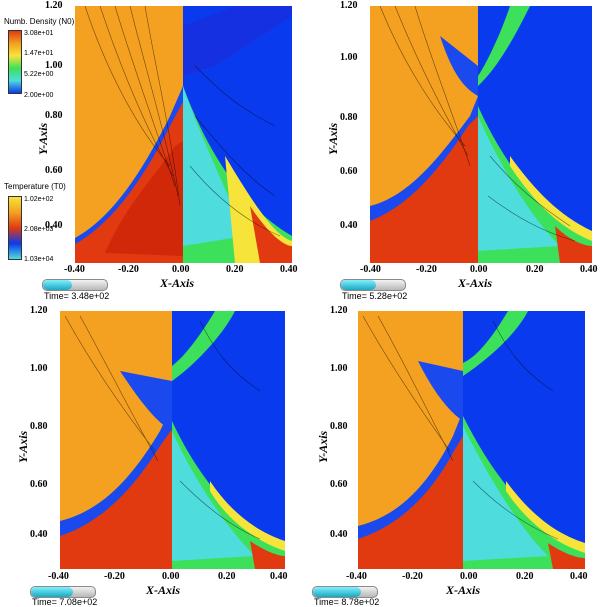 The width and height of the screenshot is (600, 607). I want to click on ytick-1-1: 1.00, so click(54, 65).